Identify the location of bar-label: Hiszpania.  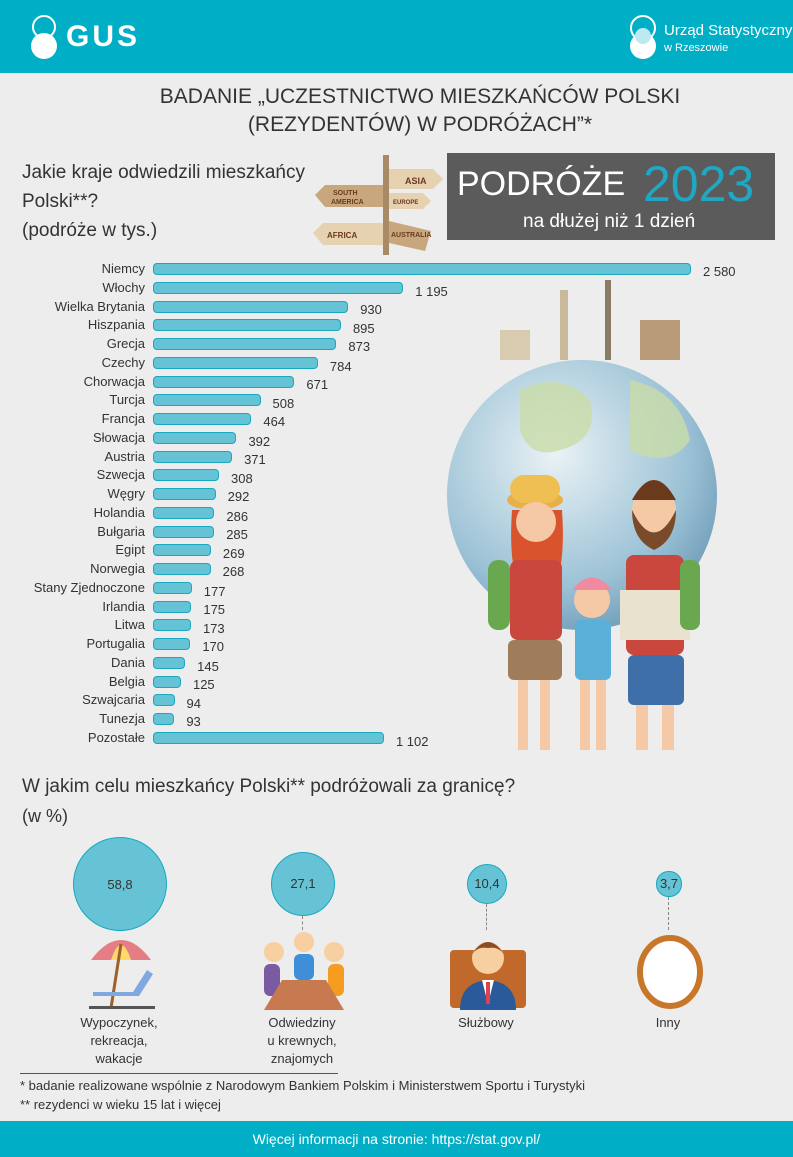
(116, 325).